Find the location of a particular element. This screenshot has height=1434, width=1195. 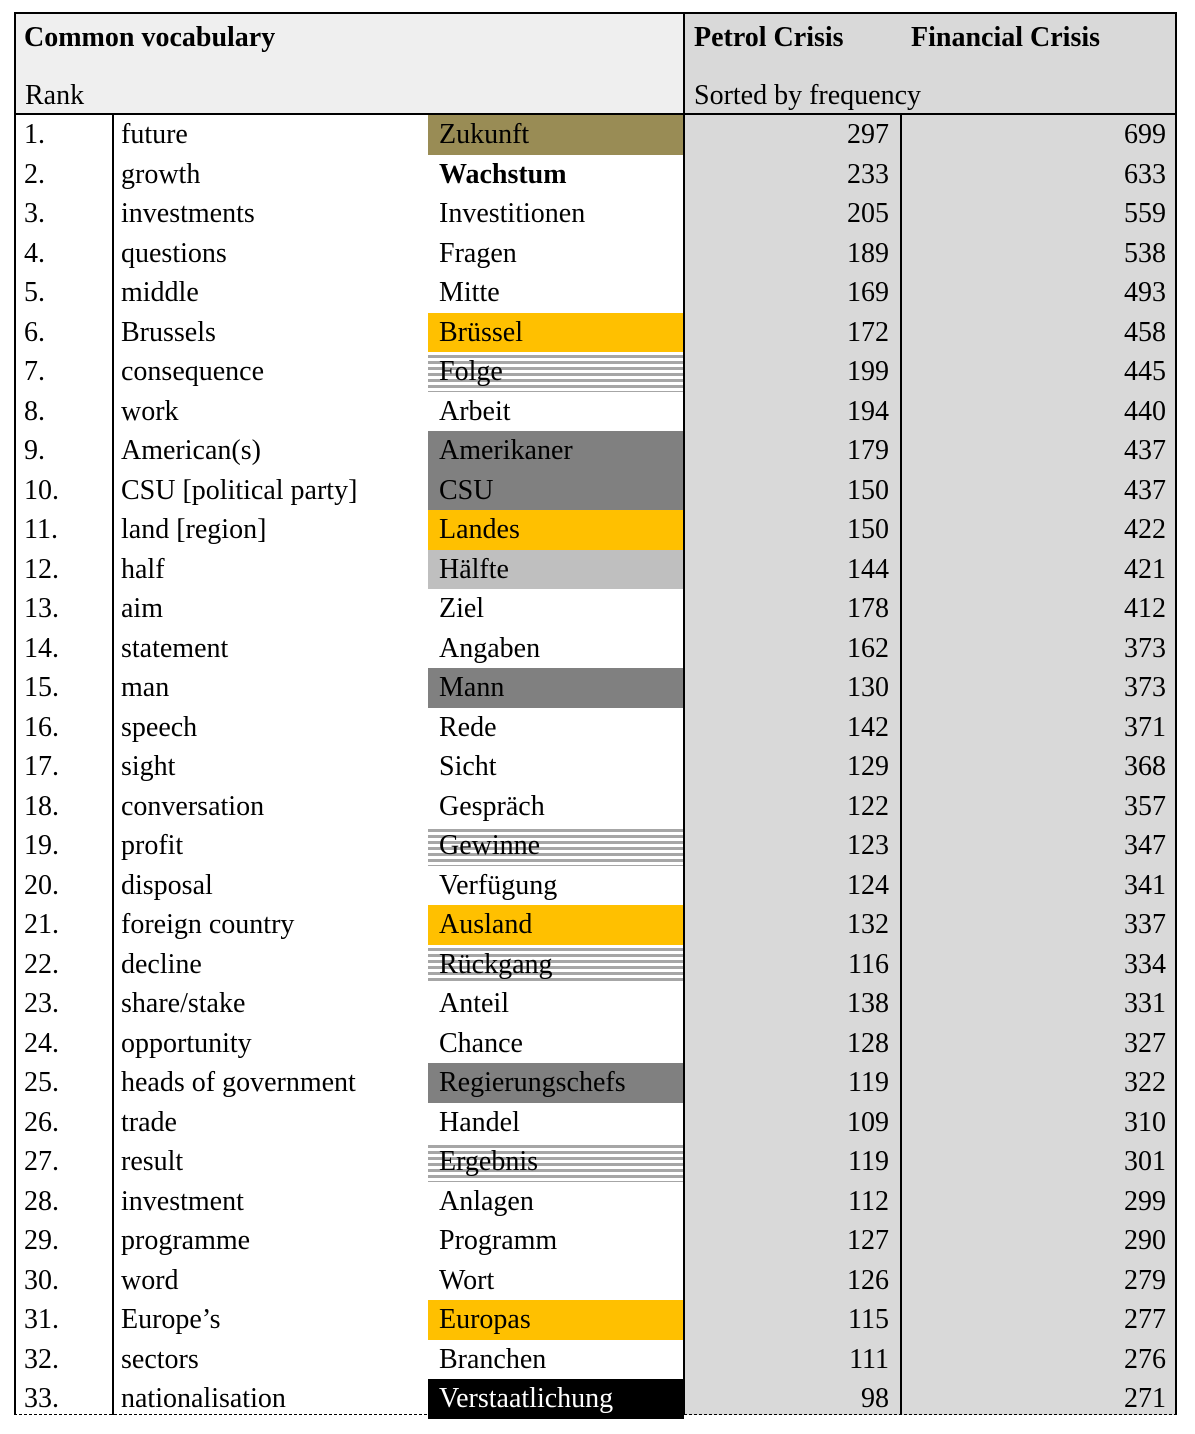

financial-crisis-frequency-cell: 327 is located at coordinates (1145, 1043).